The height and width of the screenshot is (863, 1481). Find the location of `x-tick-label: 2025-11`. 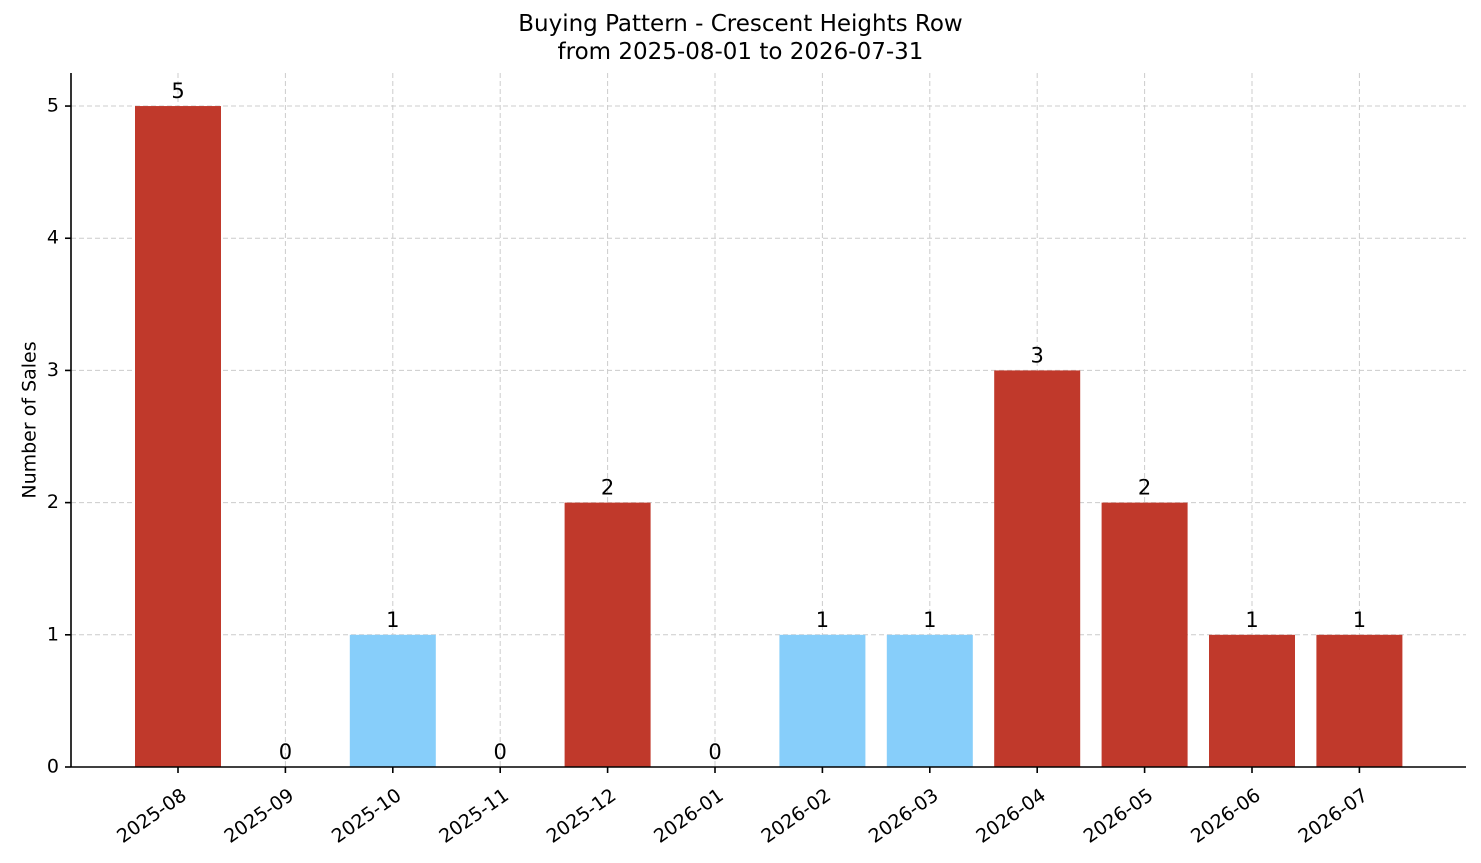

x-tick-label: 2025-11 is located at coordinates (474, 816).